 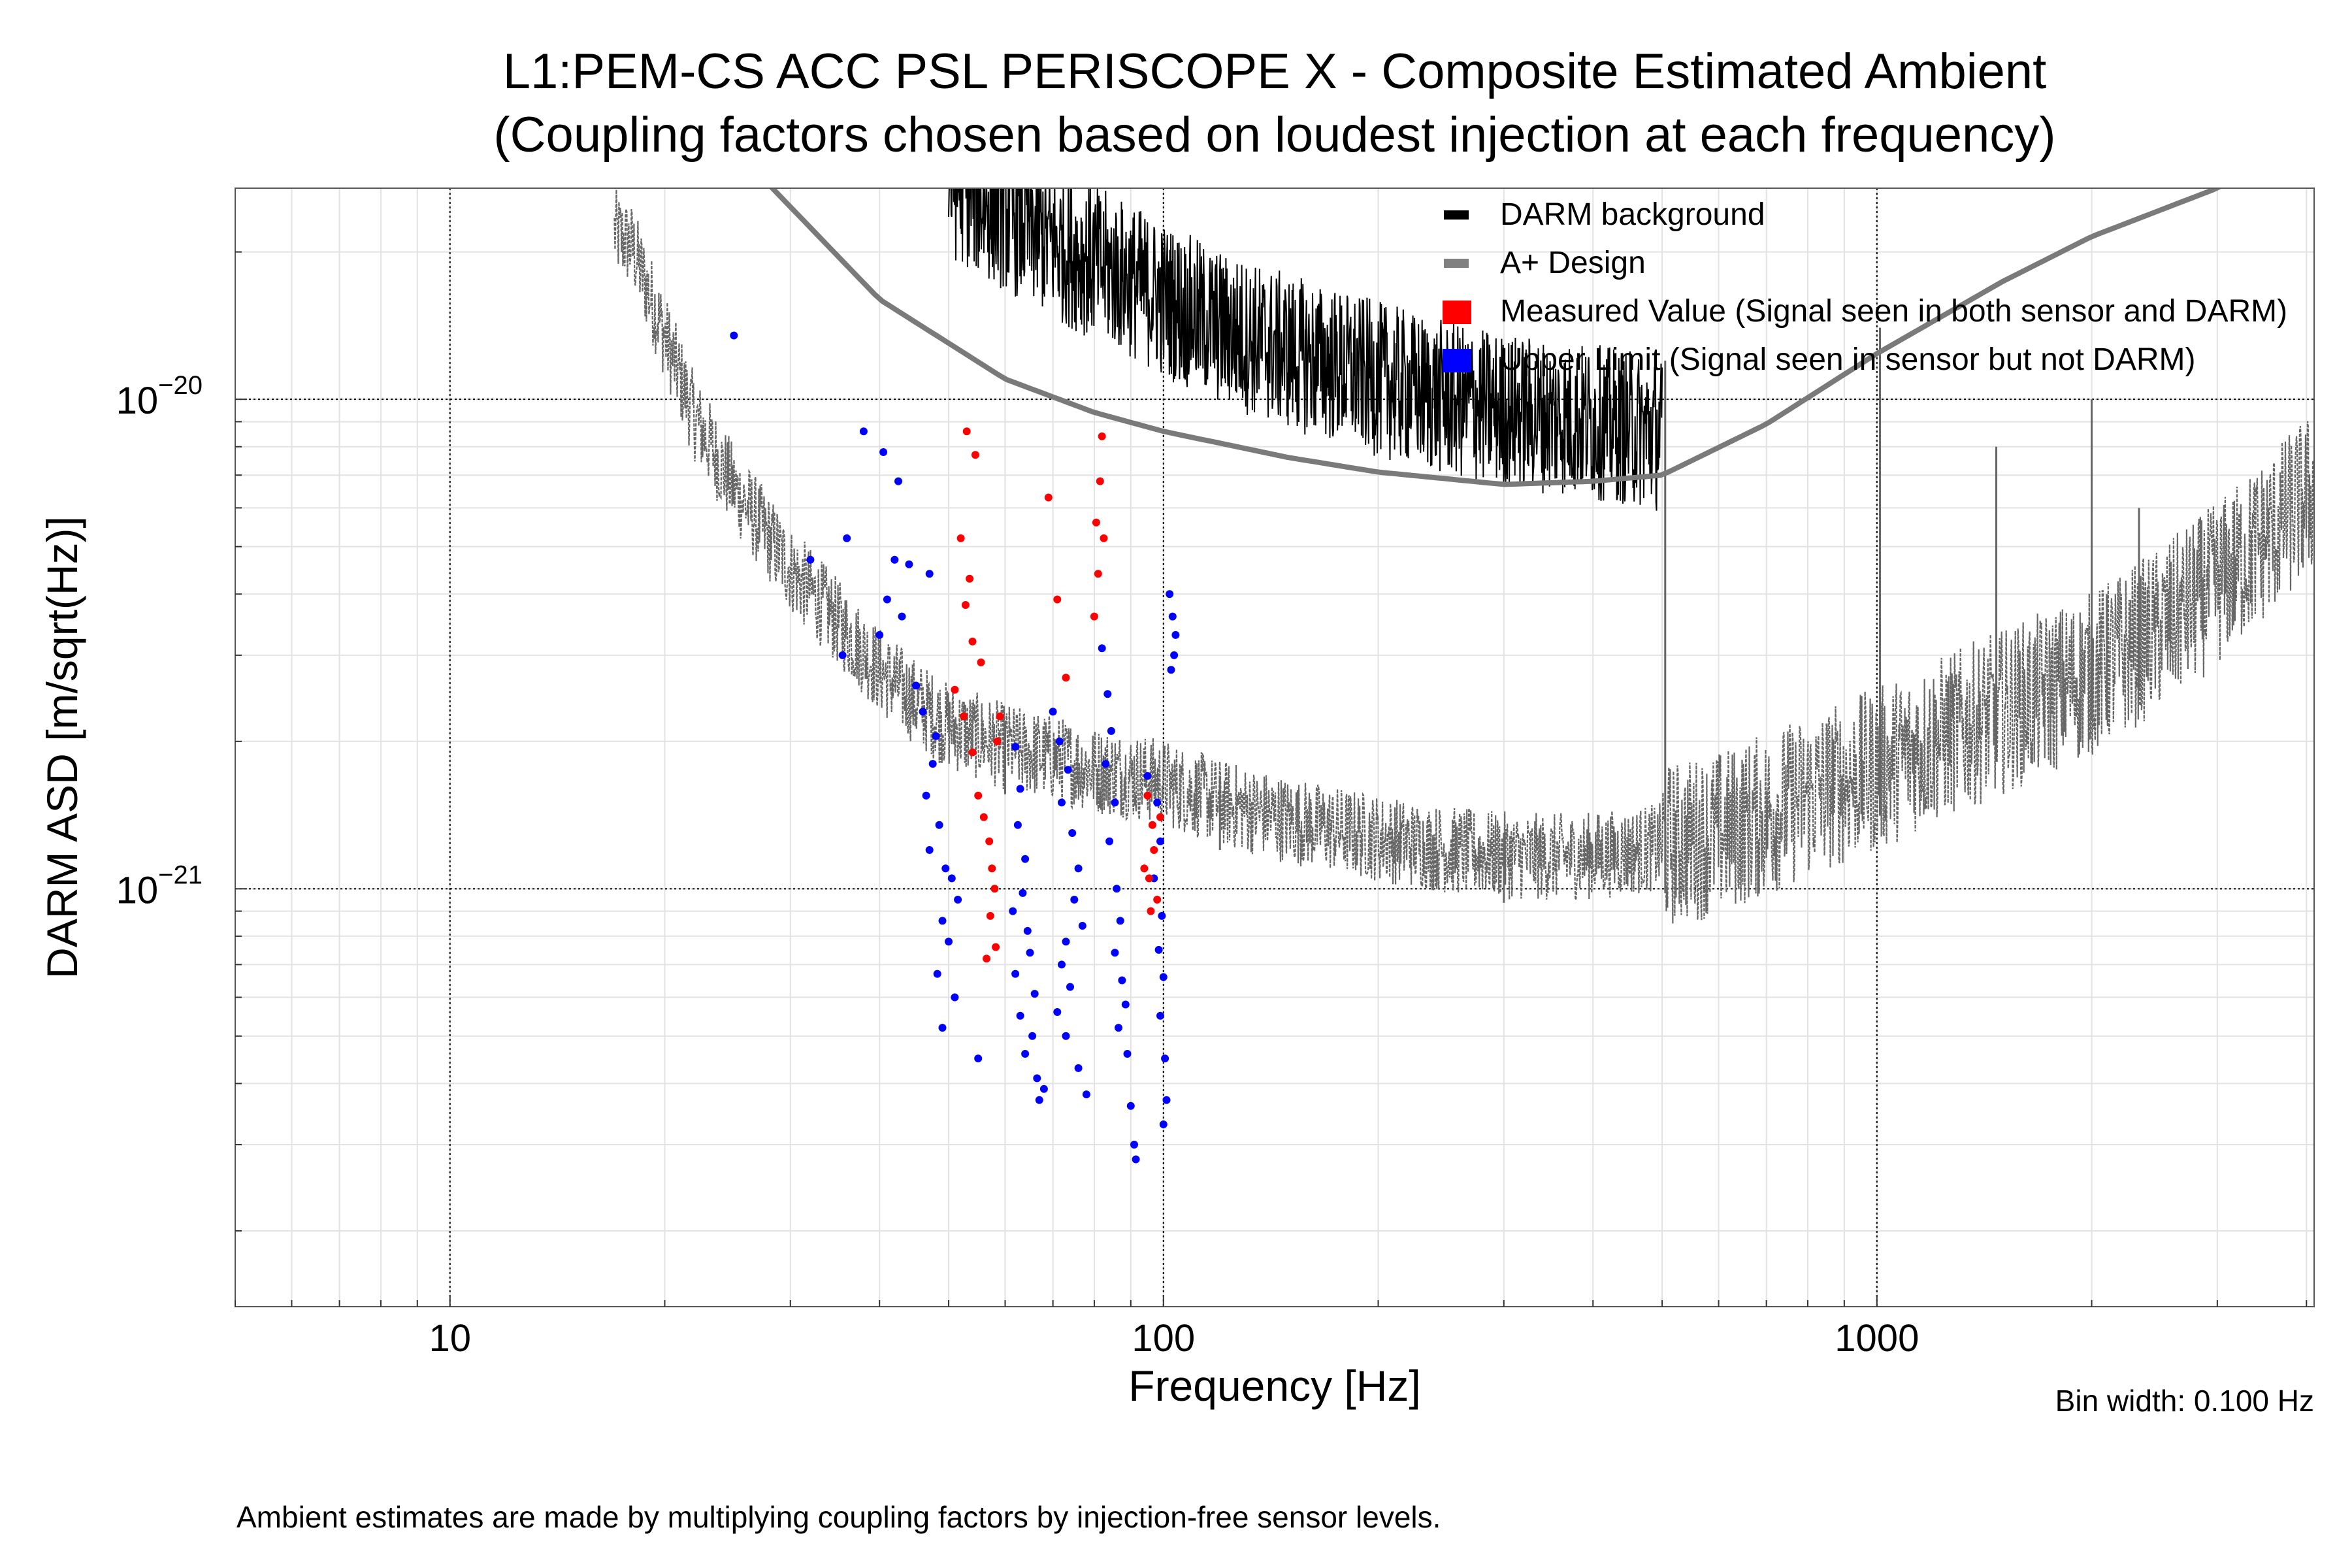 What do you see at coordinates (1457, 312) in the screenshot?
I see `legend-swatch-measured` at bounding box center [1457, 312].